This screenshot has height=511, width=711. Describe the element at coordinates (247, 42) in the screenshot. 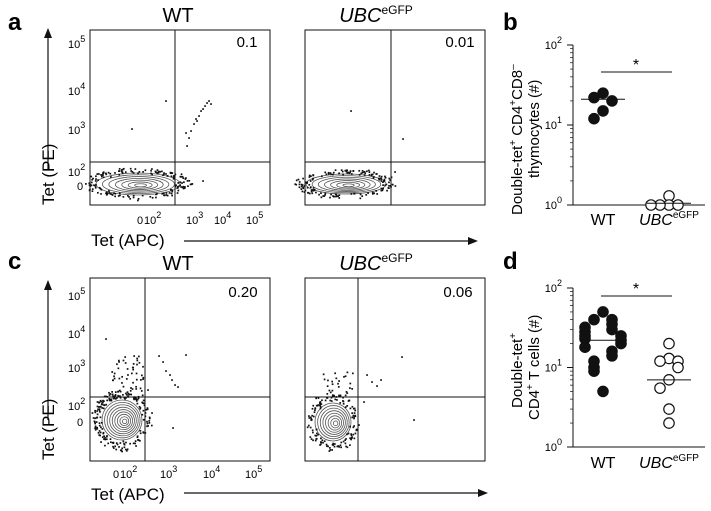

I see `plot-a1-percentage: 0.1` at that location.